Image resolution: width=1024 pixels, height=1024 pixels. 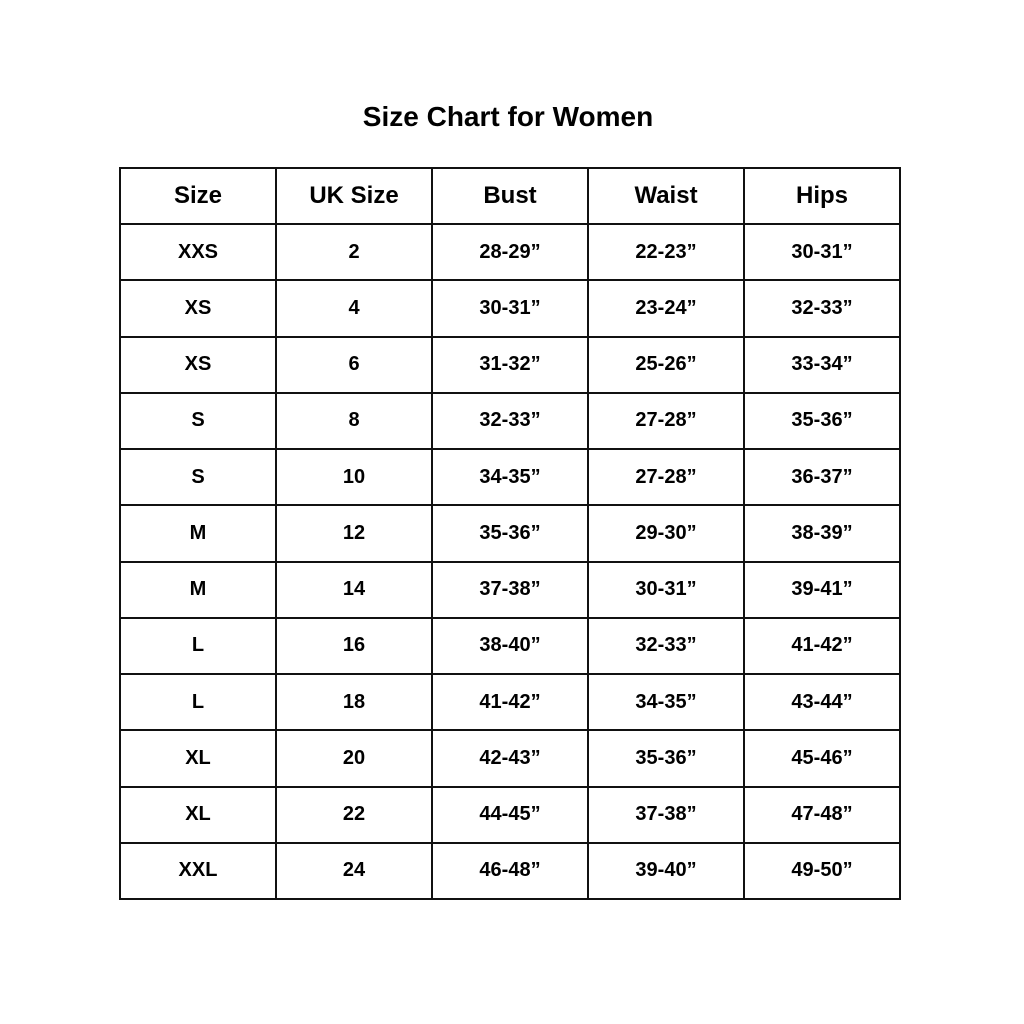 I want to click on table-row: S 8 32-33” 27-28” 35-36”, so click(x=510, y=421).